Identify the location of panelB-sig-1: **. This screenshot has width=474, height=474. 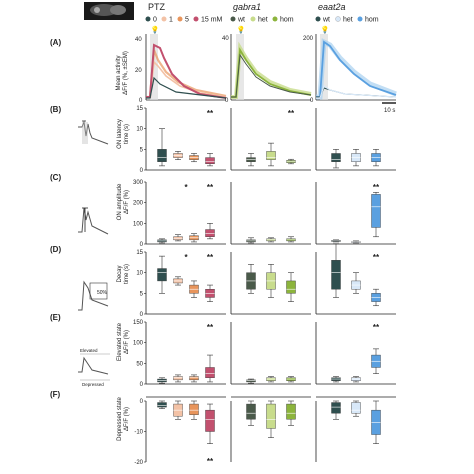
(291, 113).